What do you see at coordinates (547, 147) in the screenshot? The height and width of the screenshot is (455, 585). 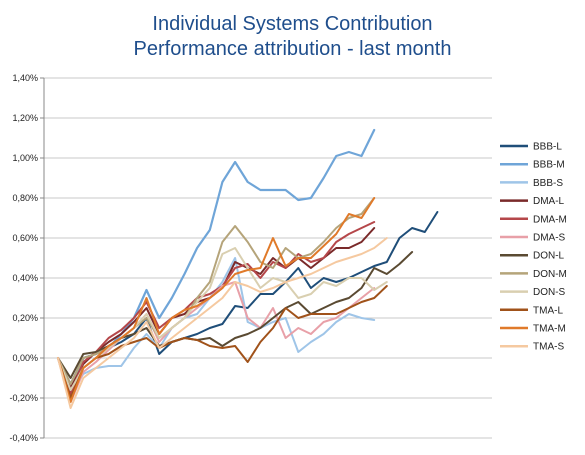 I see `legend-label: BBB-L` at bounding box center [547, 147].